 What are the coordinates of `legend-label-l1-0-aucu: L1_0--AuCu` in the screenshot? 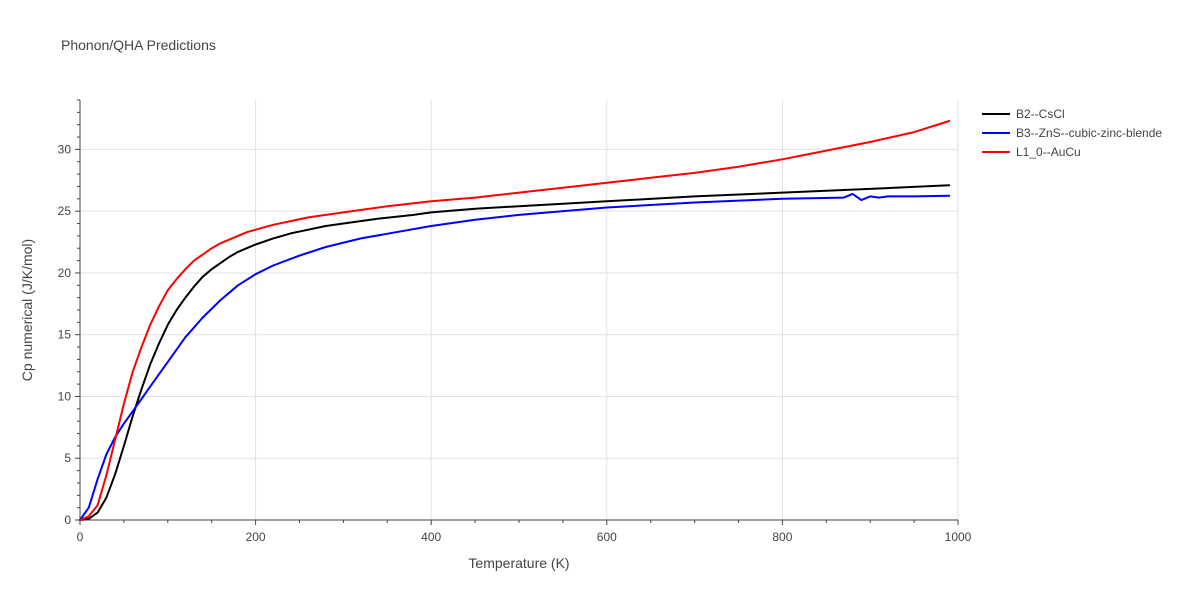 It's located at (1048, 152).